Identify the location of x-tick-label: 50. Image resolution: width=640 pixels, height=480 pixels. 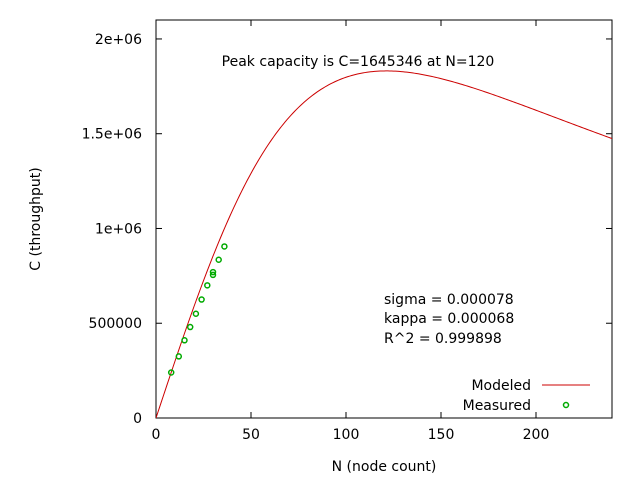
(251, 435).